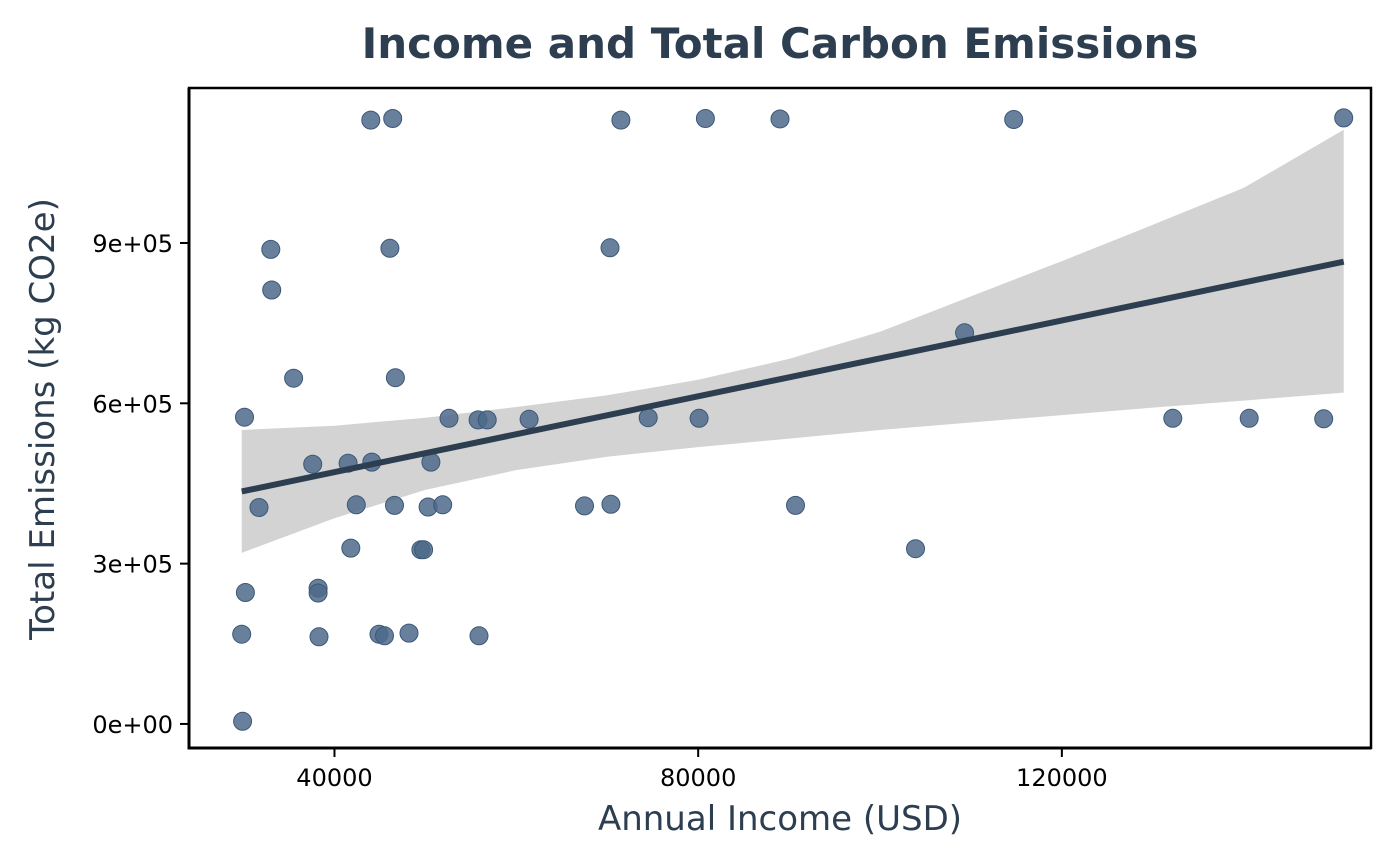 This screenshot has height=865, width=1400. I want to click on chart-title: Income and Total Carbon Emissions, so click(780, 43).